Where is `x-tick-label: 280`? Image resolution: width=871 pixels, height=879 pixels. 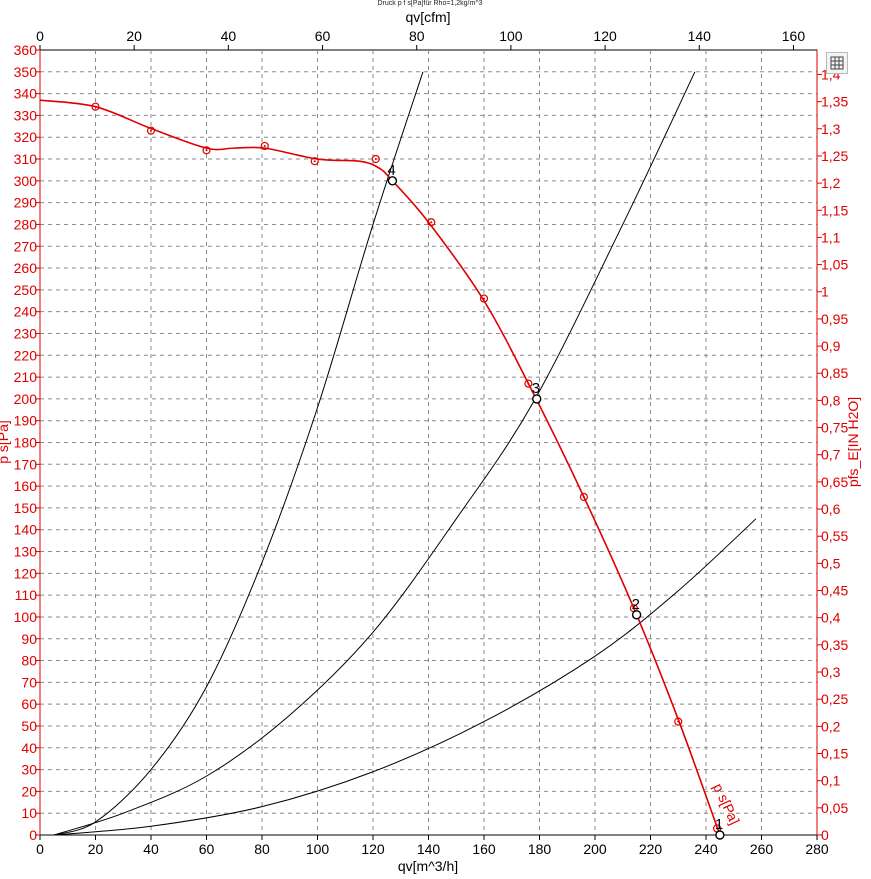 x-tick-label: 280 is located at coordinates (817, 849).